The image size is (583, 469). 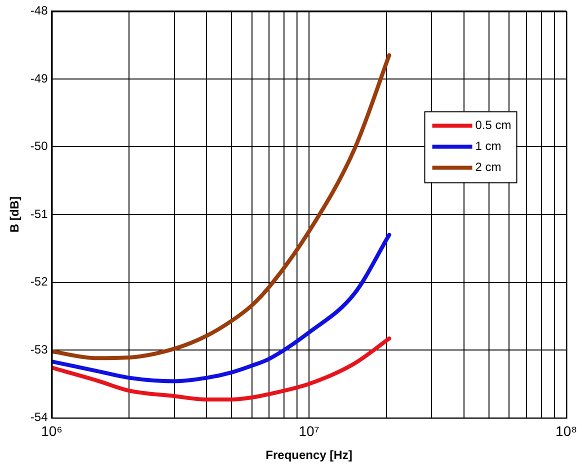 I want to click on x-tick-label: 10⁶, so click(x=51, y=431).